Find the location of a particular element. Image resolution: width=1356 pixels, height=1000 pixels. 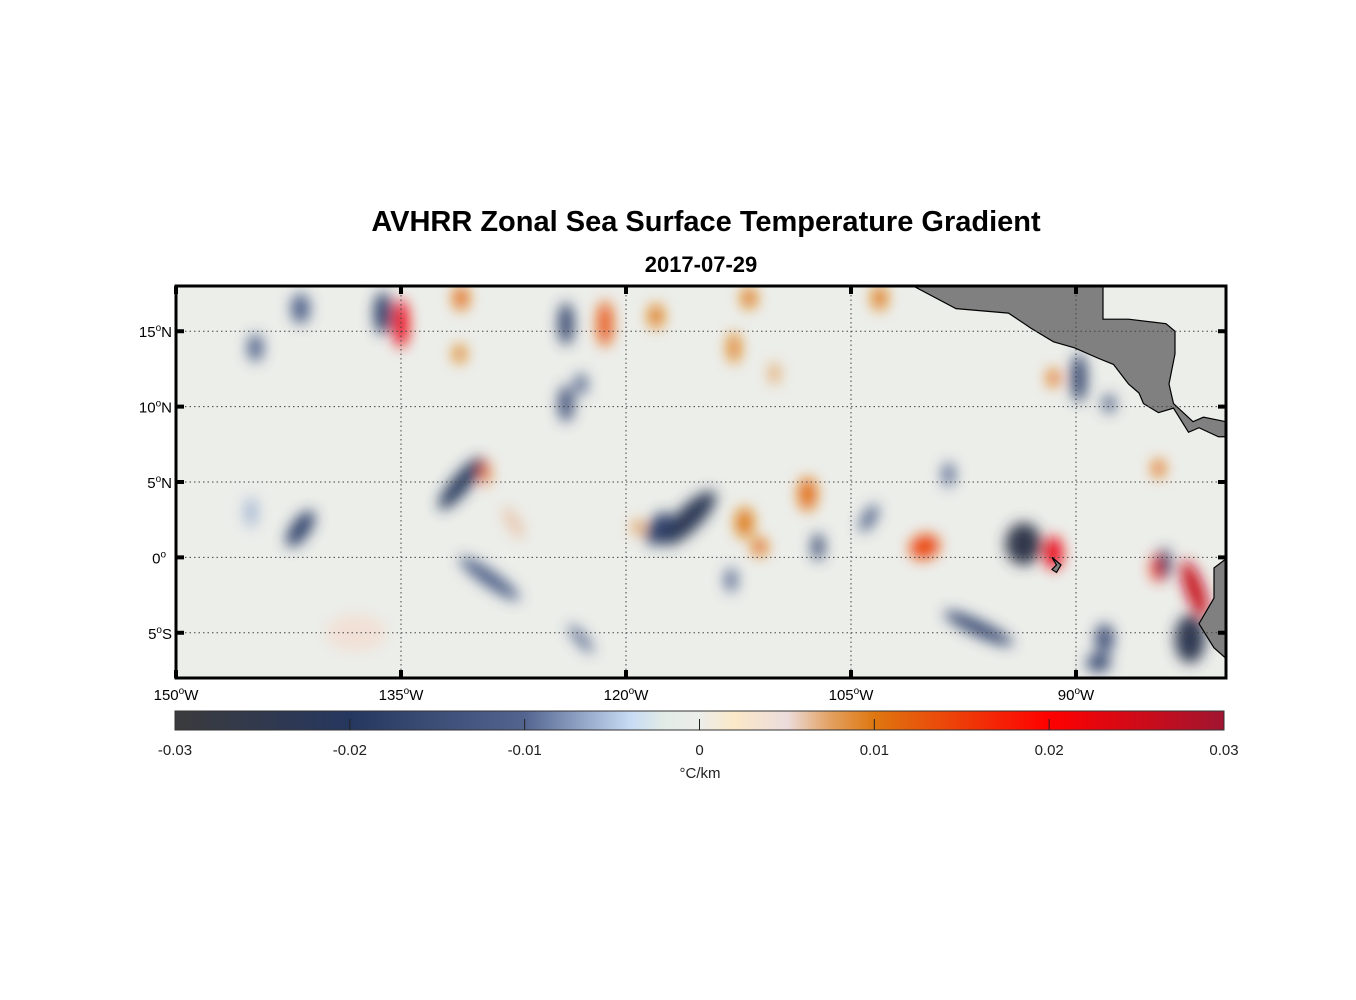

latitude-tick-label: 10oN is located at coordinates (155, 408).